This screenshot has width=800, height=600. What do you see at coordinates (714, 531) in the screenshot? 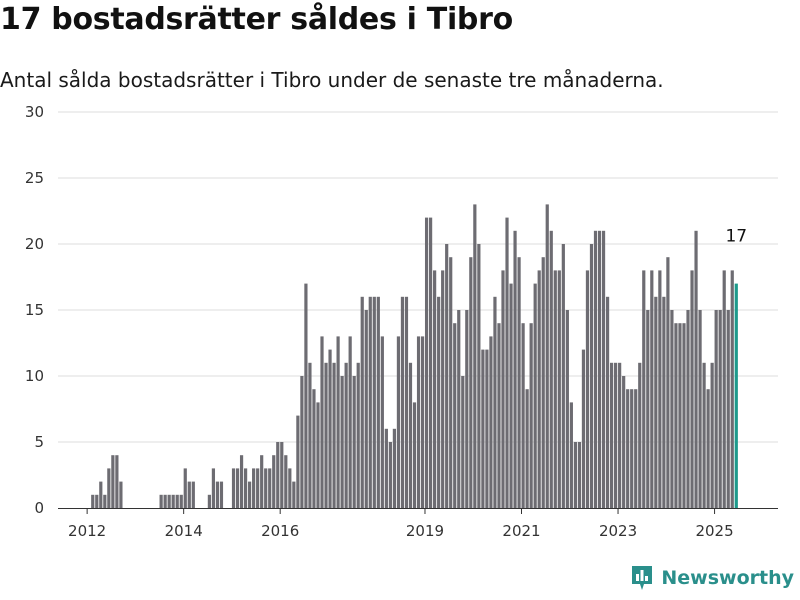
I see `x-tick-label: 2025` at bounding box center [714, 531].